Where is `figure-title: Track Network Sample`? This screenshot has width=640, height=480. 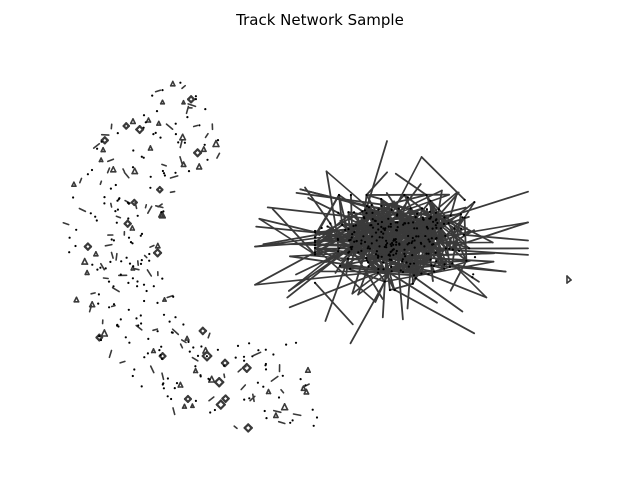
figure-title: Track Network Sample is located at coordinates (320, 20).